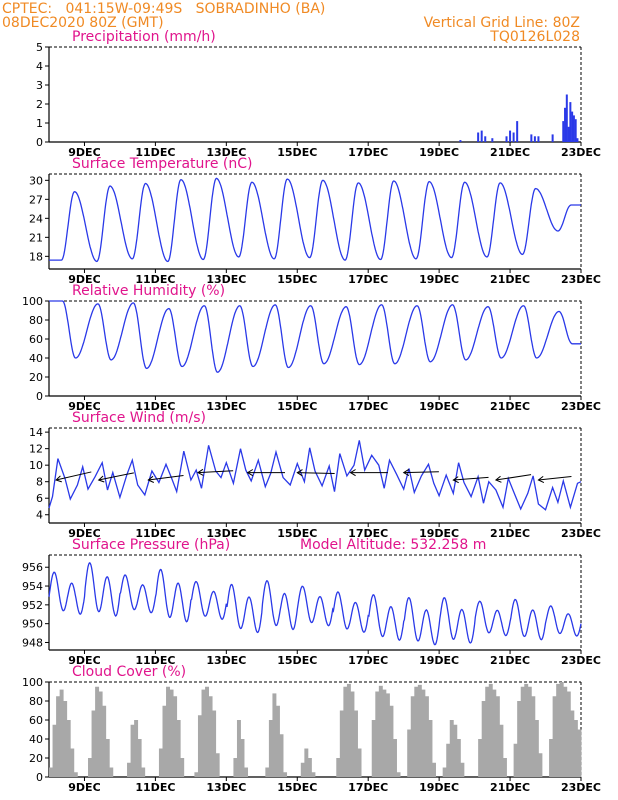  Describe the element at coordinates (36, 237) in the screenshot. I see `y-tick-label: 21` at that location.